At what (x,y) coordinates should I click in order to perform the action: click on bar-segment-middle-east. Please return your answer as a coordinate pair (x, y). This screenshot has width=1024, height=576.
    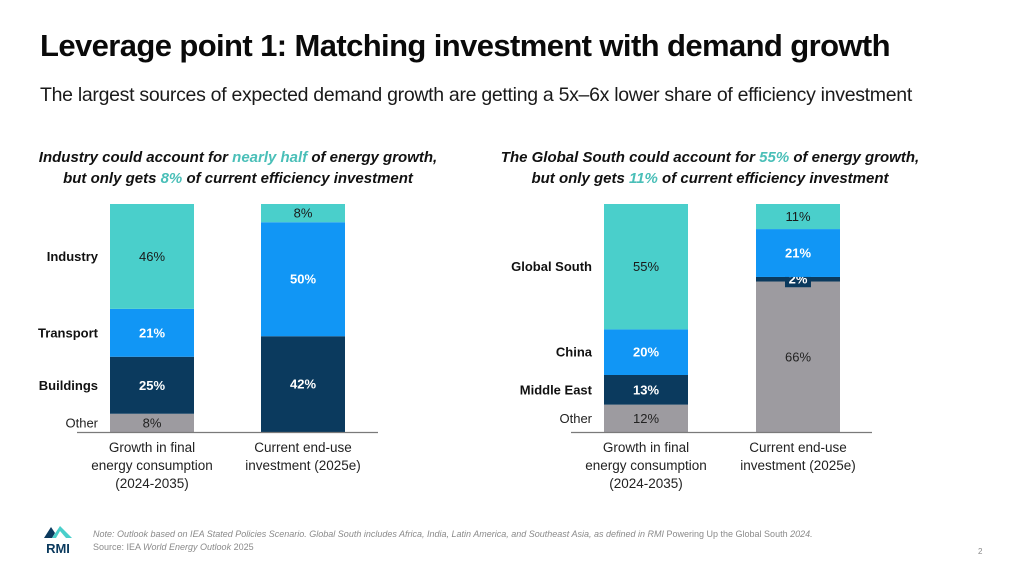
    Looking at the image, I should click on (646, 390).